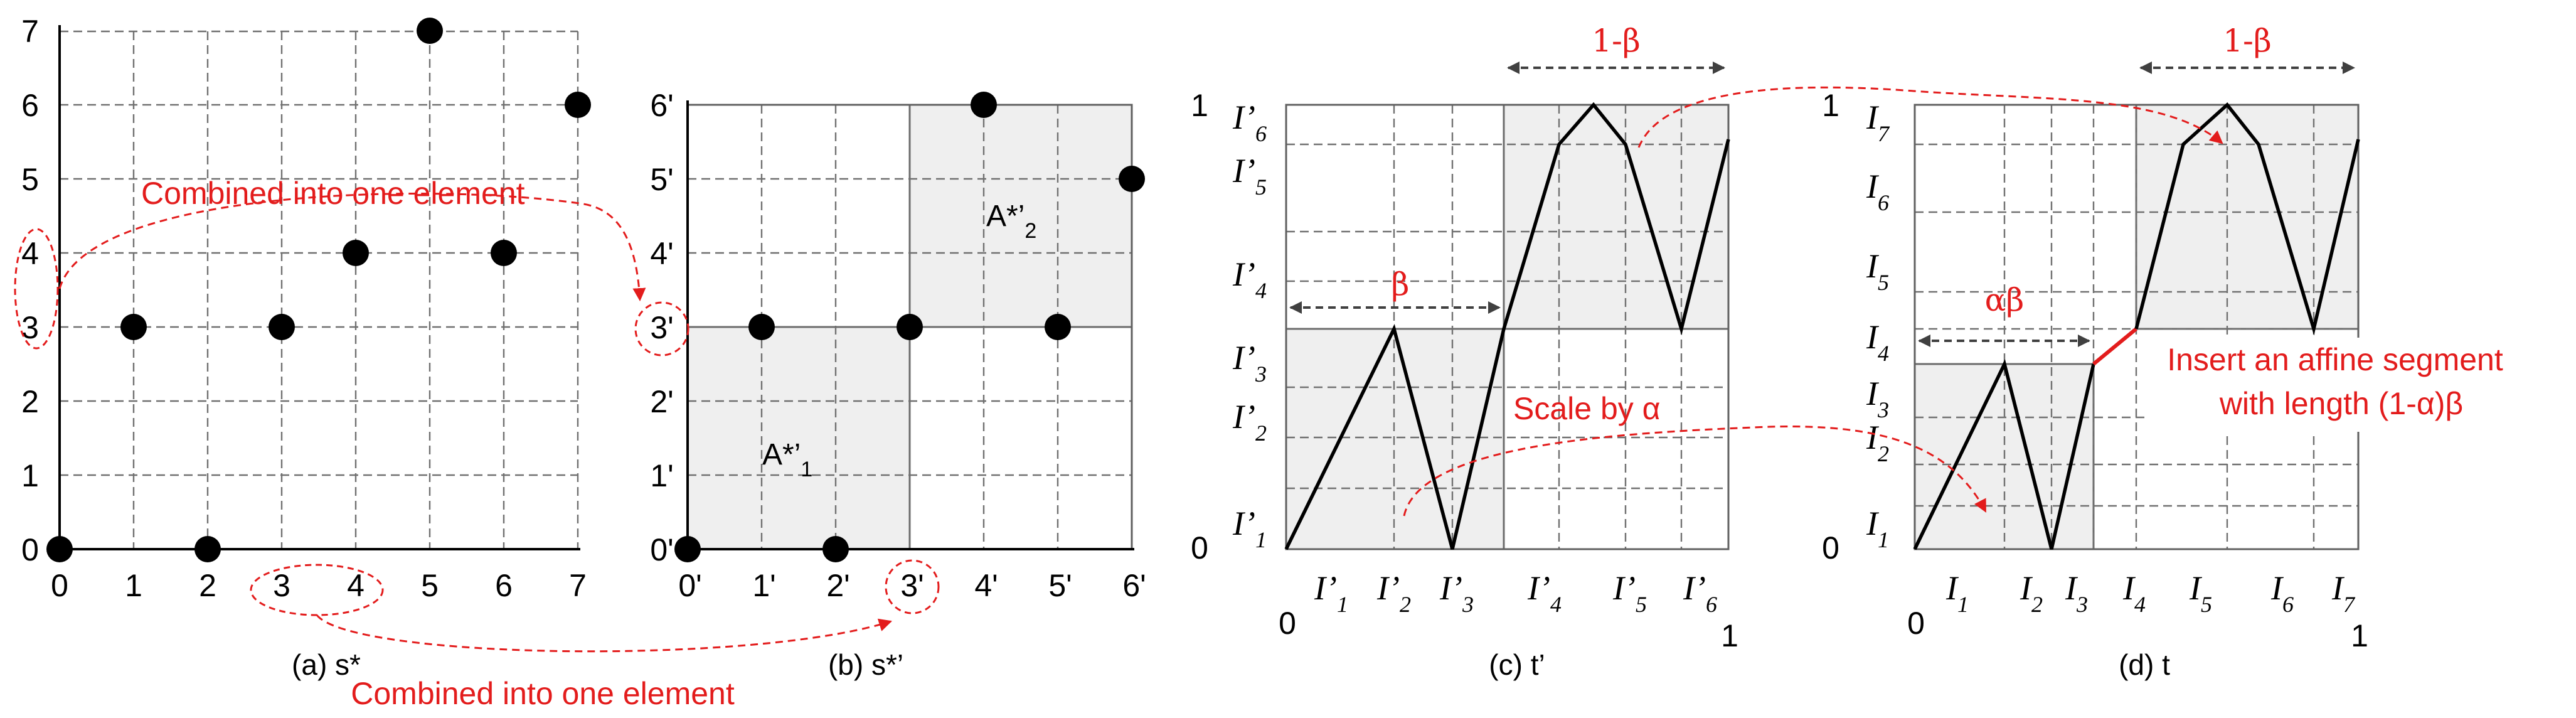 The height and width of the screenshot is (718, 2576). I want to click on panel-b-y-tick: 4', so click(661, 253).